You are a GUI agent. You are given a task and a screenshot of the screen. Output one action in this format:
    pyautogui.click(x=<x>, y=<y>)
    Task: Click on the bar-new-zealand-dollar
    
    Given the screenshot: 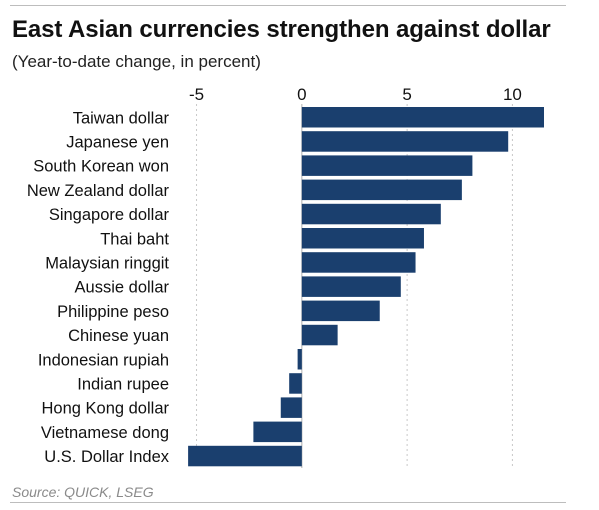 What is the action you would take?
    pyautogui.click(x=381, y=190)
    